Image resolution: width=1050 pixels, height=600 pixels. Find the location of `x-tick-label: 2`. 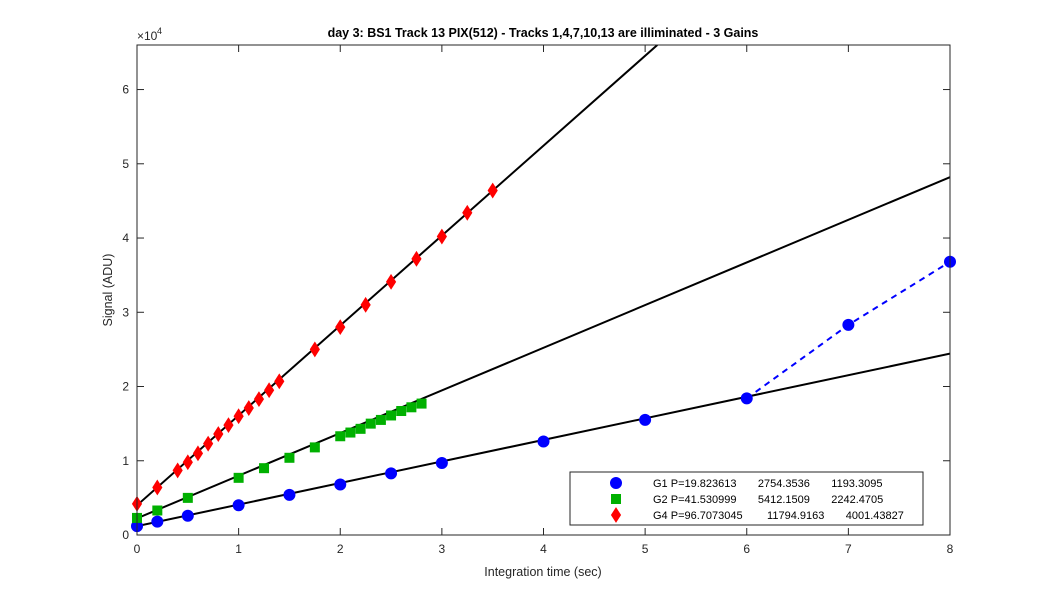

x-tick-label: 2 is located at coordinates (340, 549).